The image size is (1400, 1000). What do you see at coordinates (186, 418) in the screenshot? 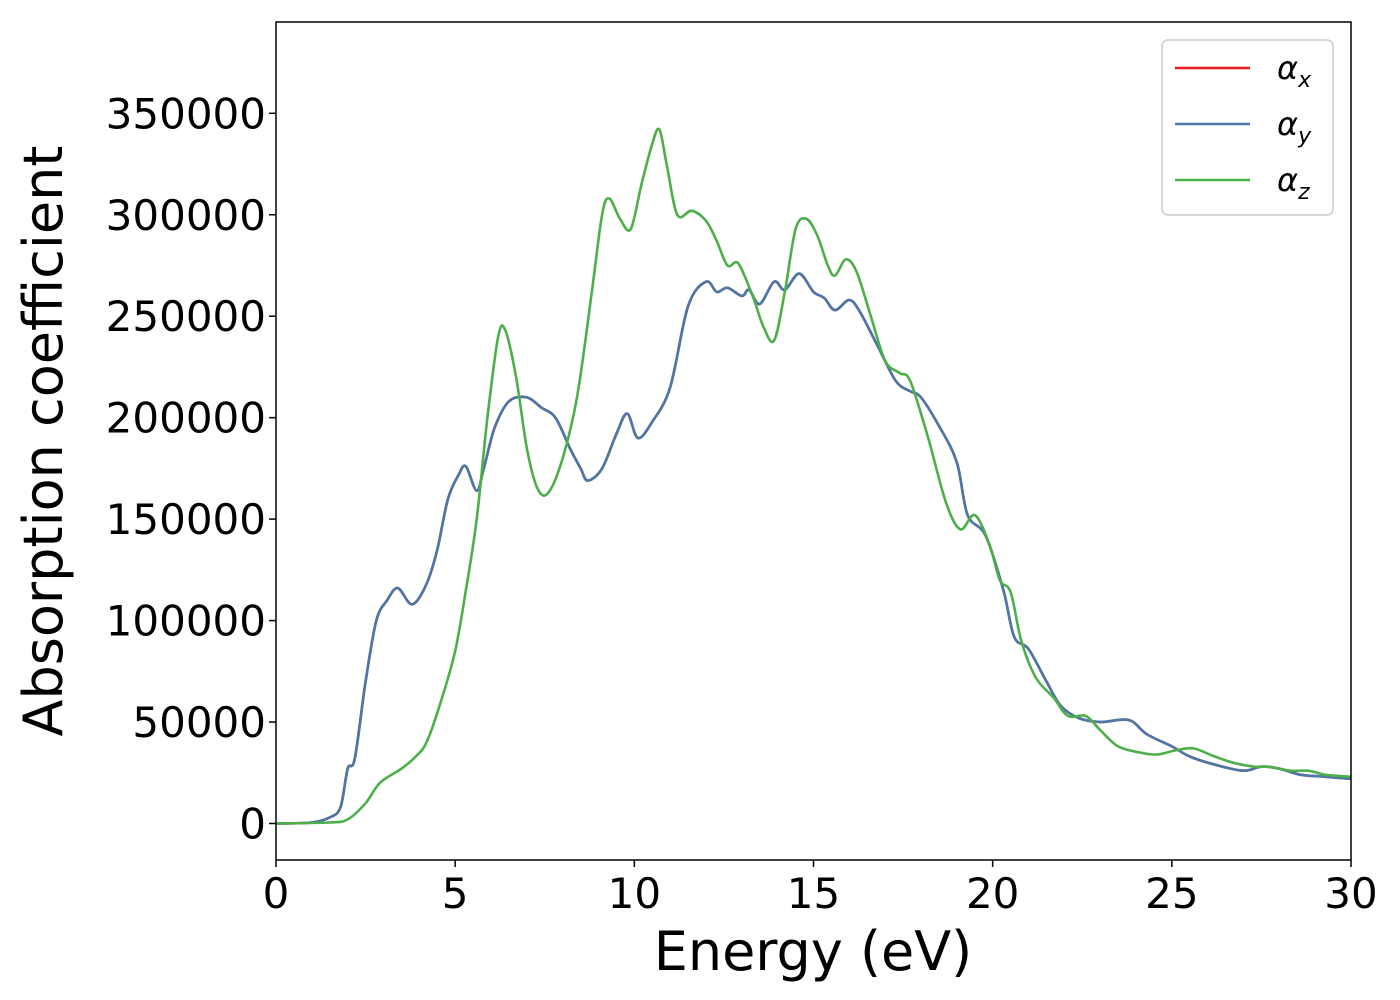
I see `y-tick-label: 200000` at bounding box center [186, 418].